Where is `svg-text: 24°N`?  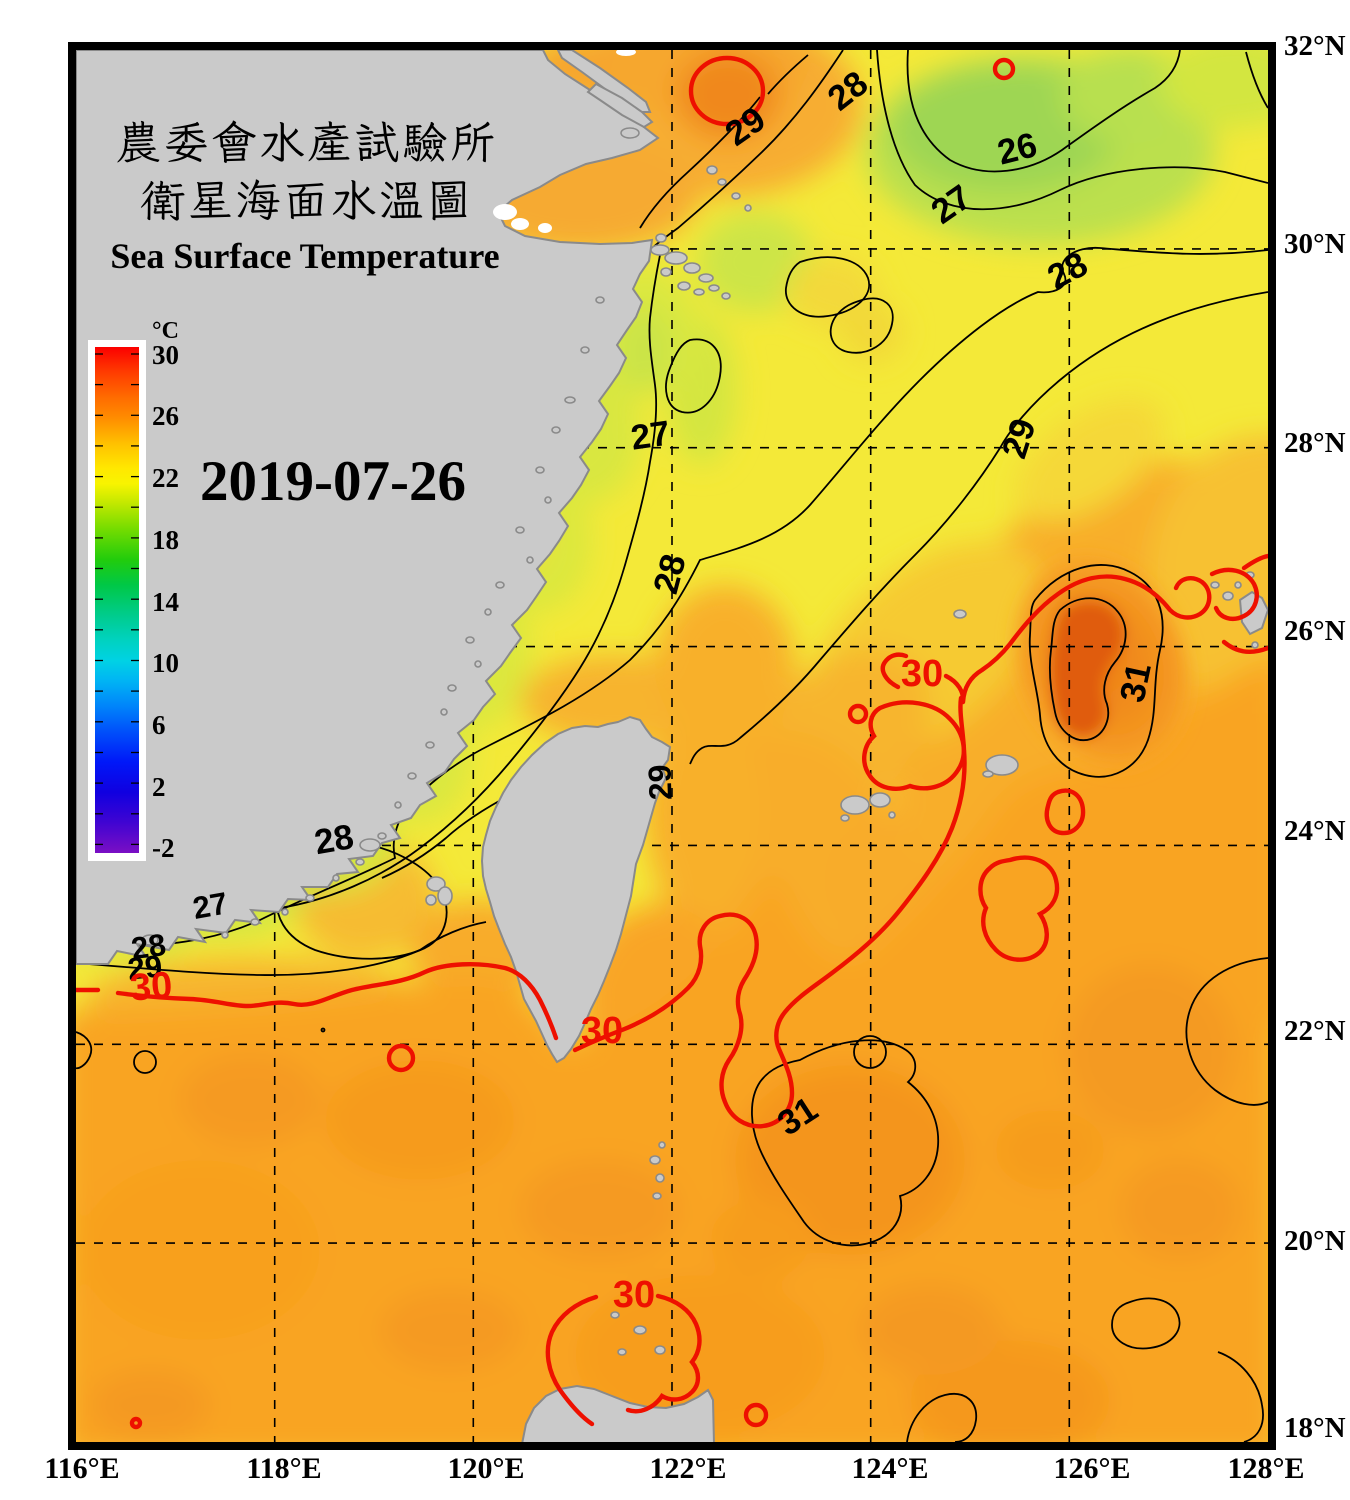 svg-text: 24°N is located at coordinates (1315, 831).